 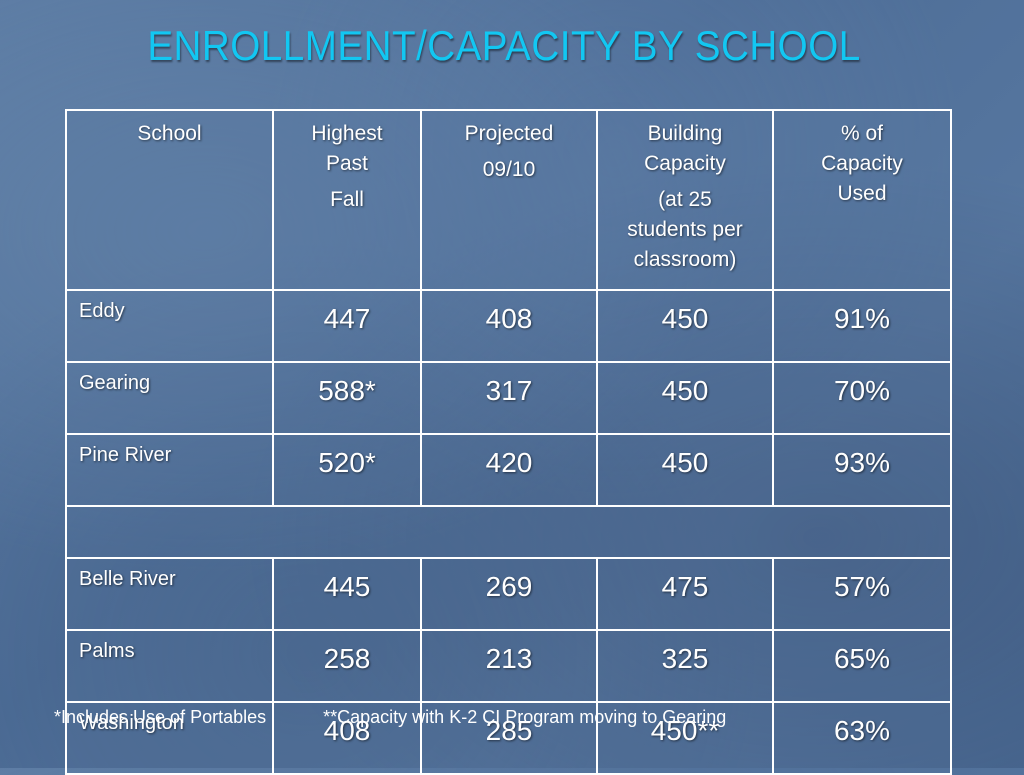 I want to click on table-spacer-row, so click(x=508, y=532).